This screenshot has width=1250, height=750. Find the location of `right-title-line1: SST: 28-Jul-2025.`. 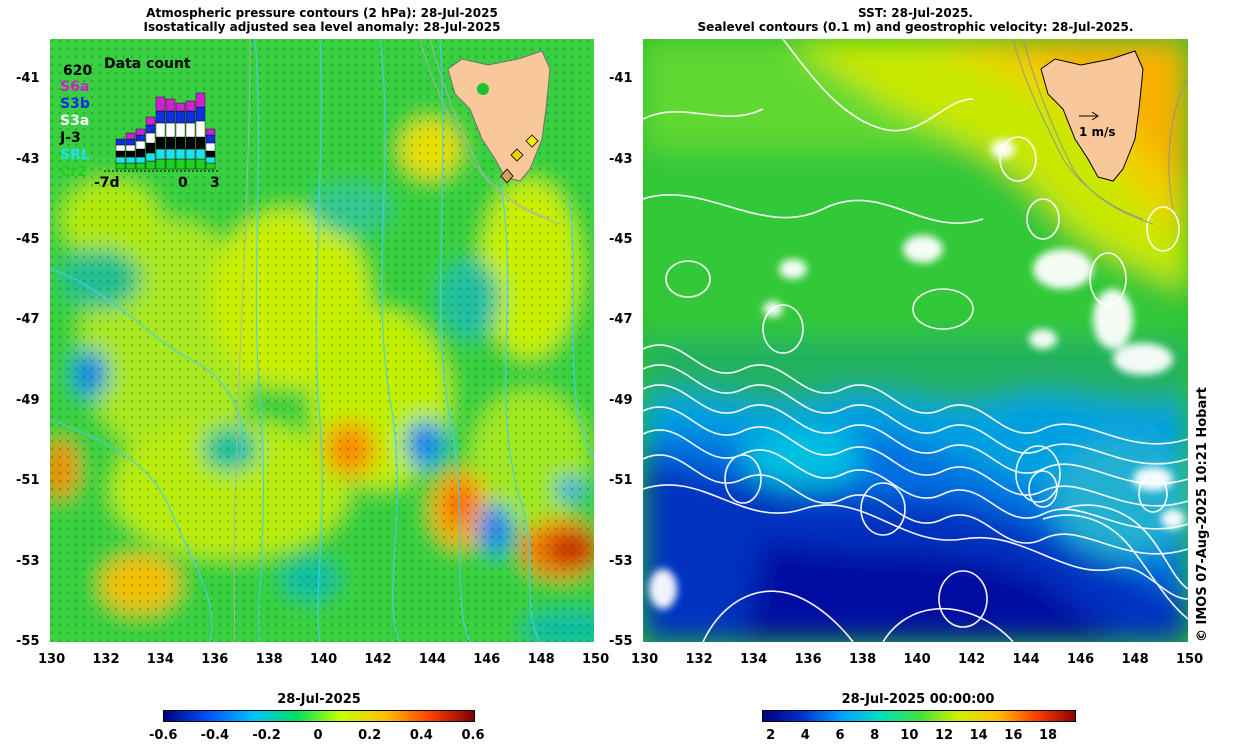

right-title-line1: SST: 28-Jul-2025. is located at coordinates (915, 13).